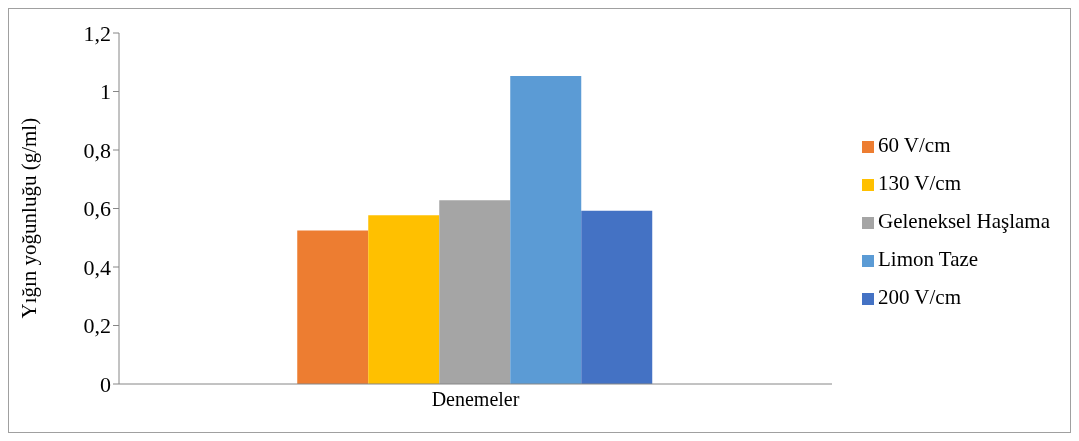 This screenshot has height=441, width=1079. Describe the element at coordinates (914, 144) in the screenshot. I see `legend-label: 60 V/cm` at that location.